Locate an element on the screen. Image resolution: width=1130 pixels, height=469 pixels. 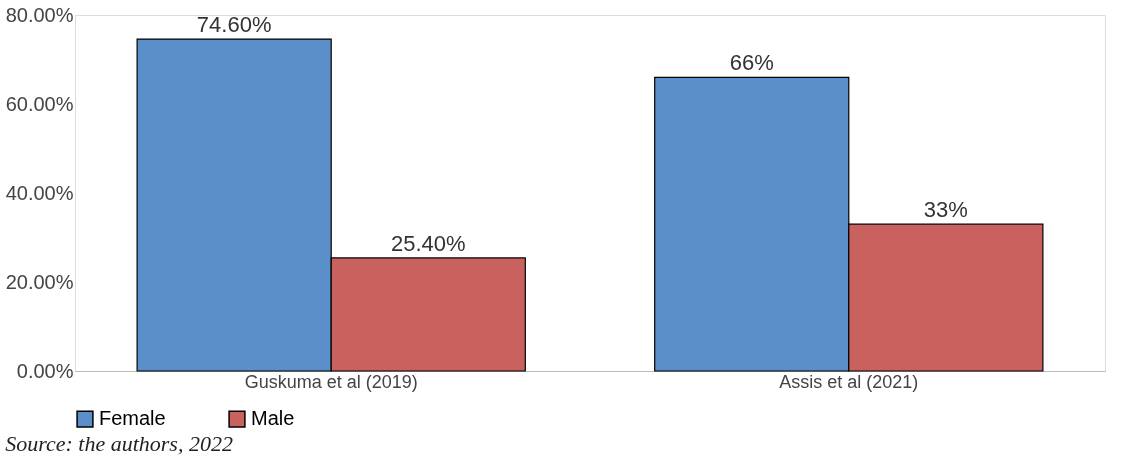
legend-label: Female is located at coordinates (132, 418).